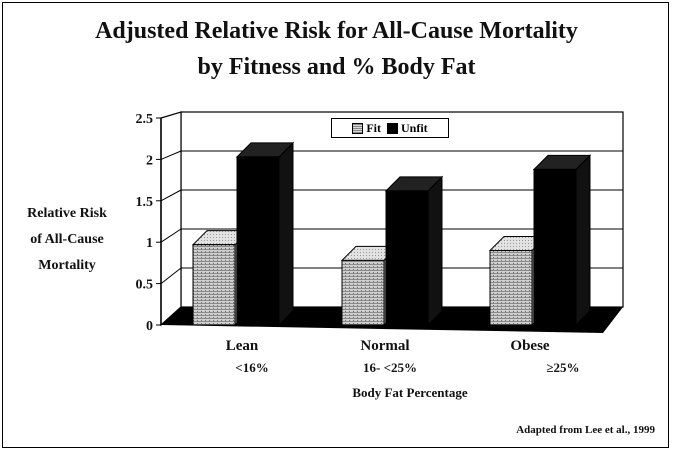 The height and width of the screenshot is (452, 673). I want to click on legend-swatch-unfit, so click(392, 128).